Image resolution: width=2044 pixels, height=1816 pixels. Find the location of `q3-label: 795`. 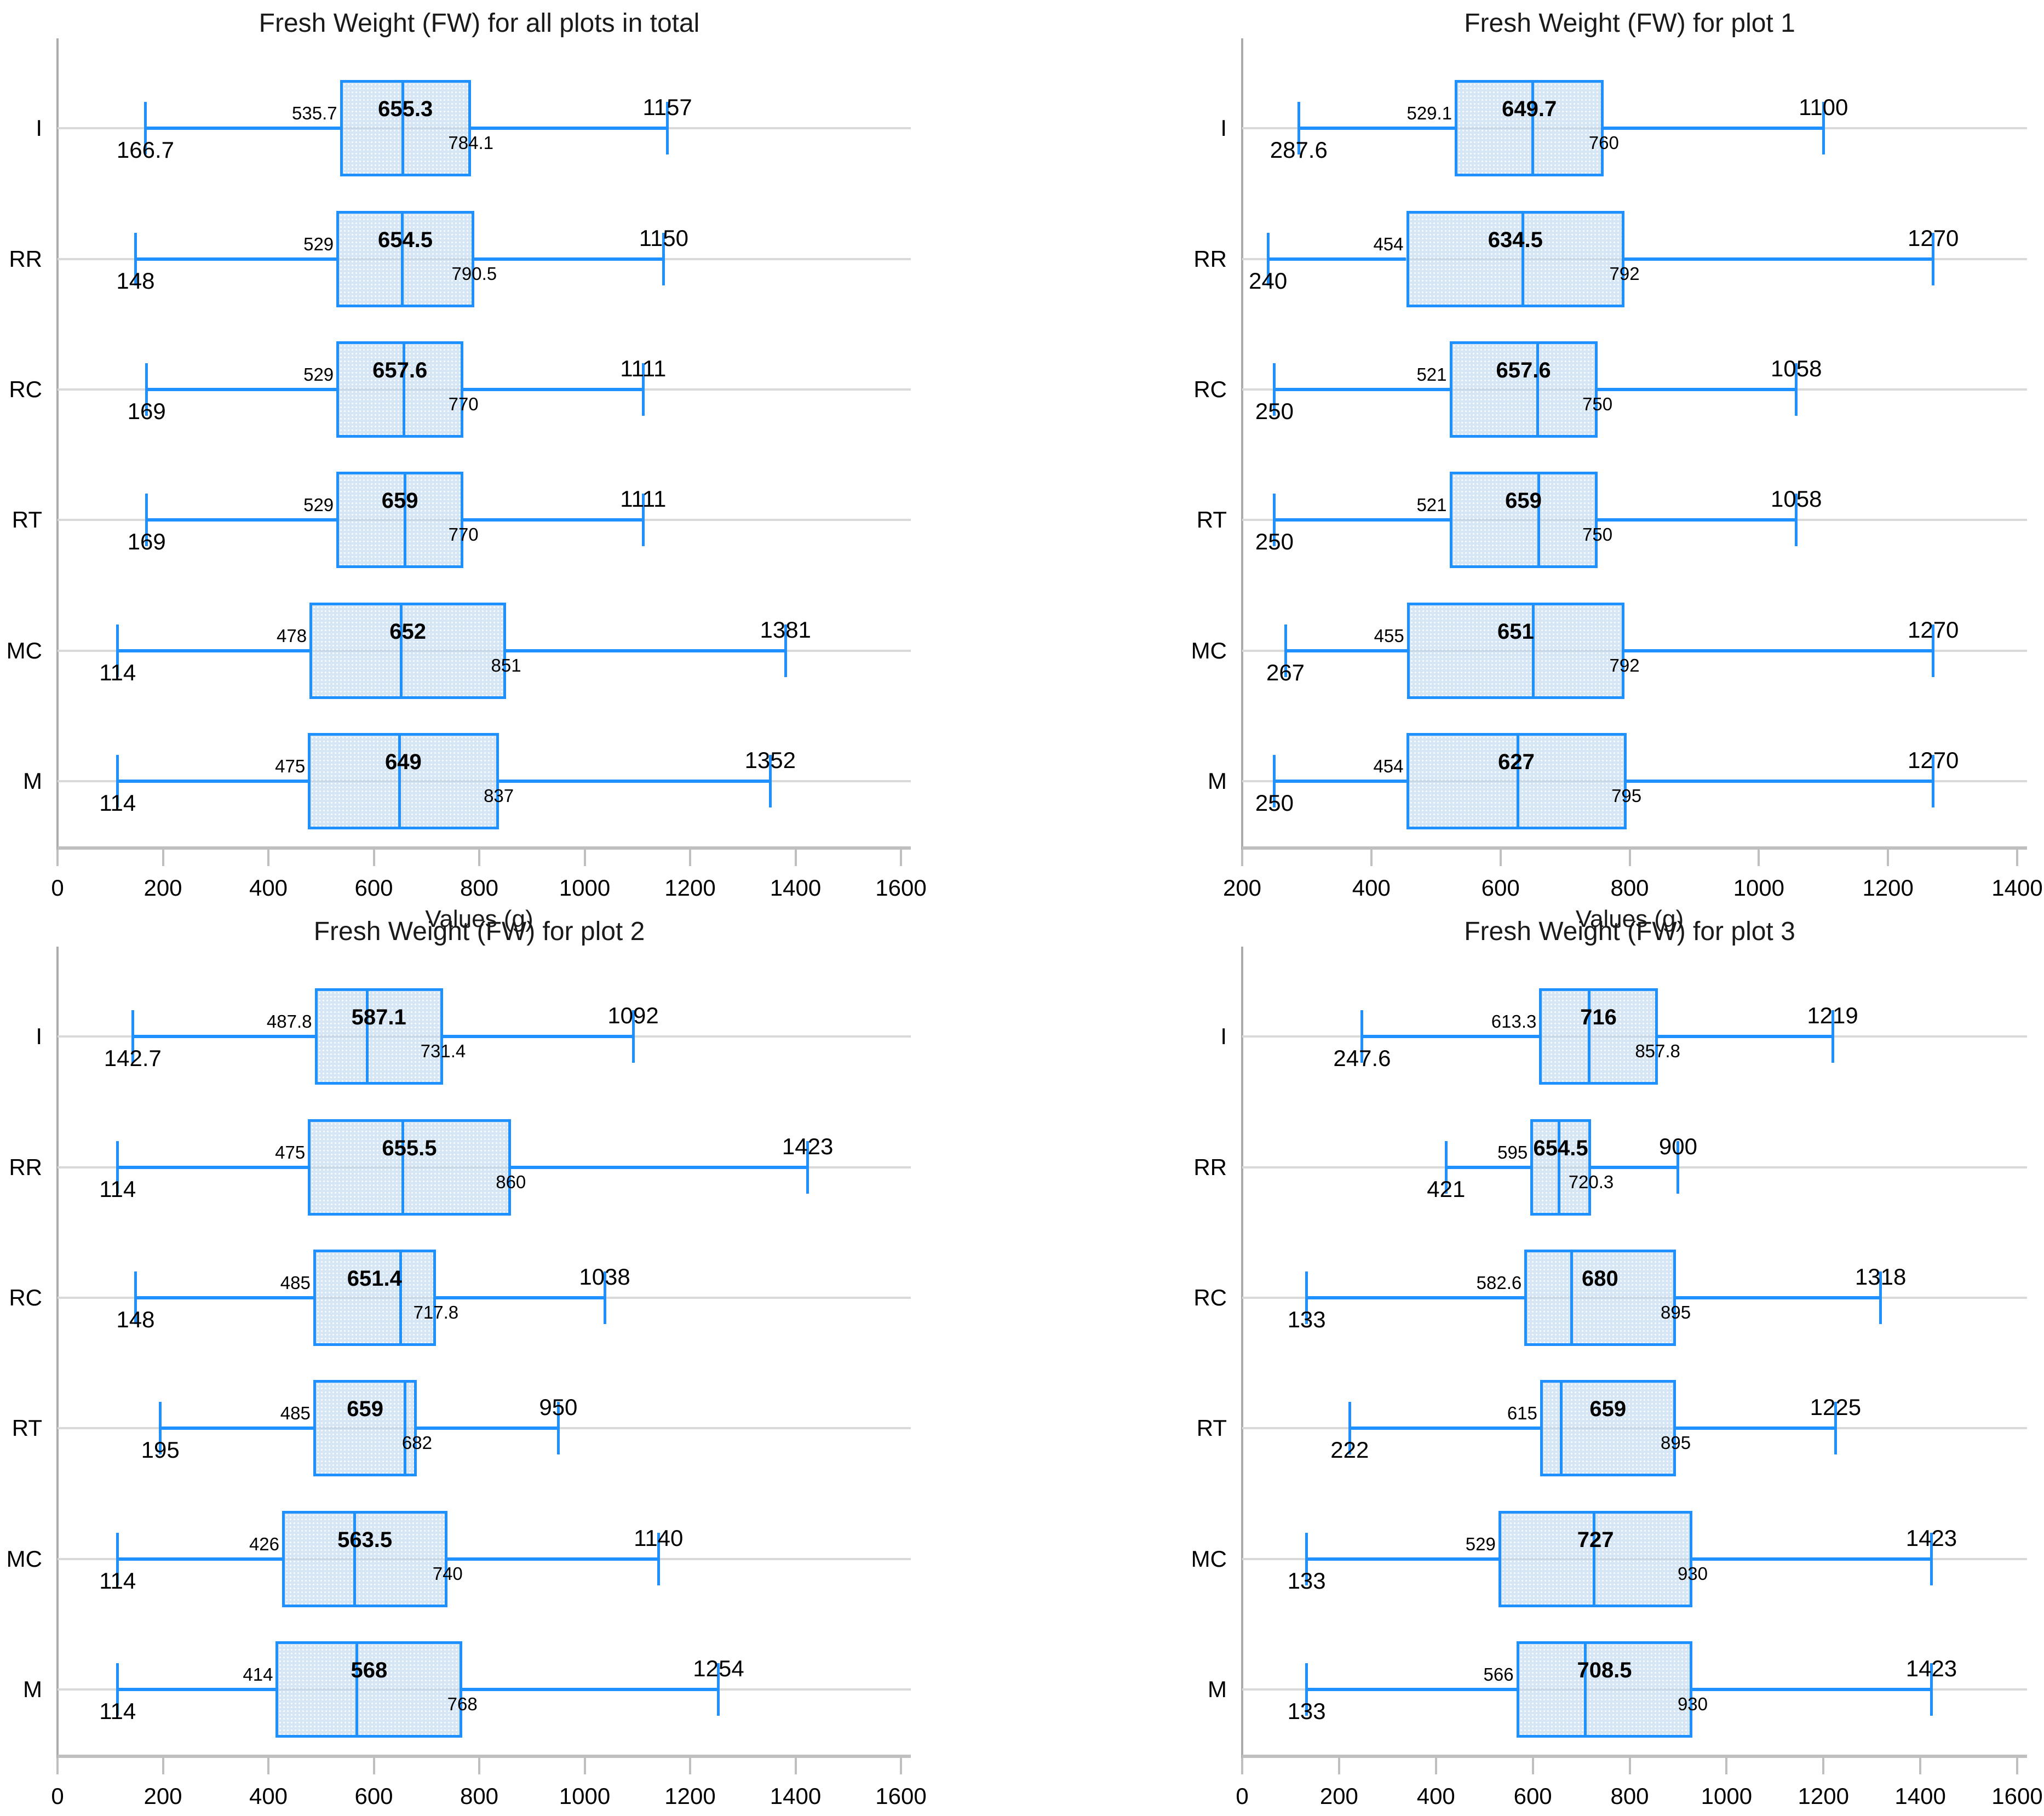

q3-label: 795 is located at coordinates (1627, 795).